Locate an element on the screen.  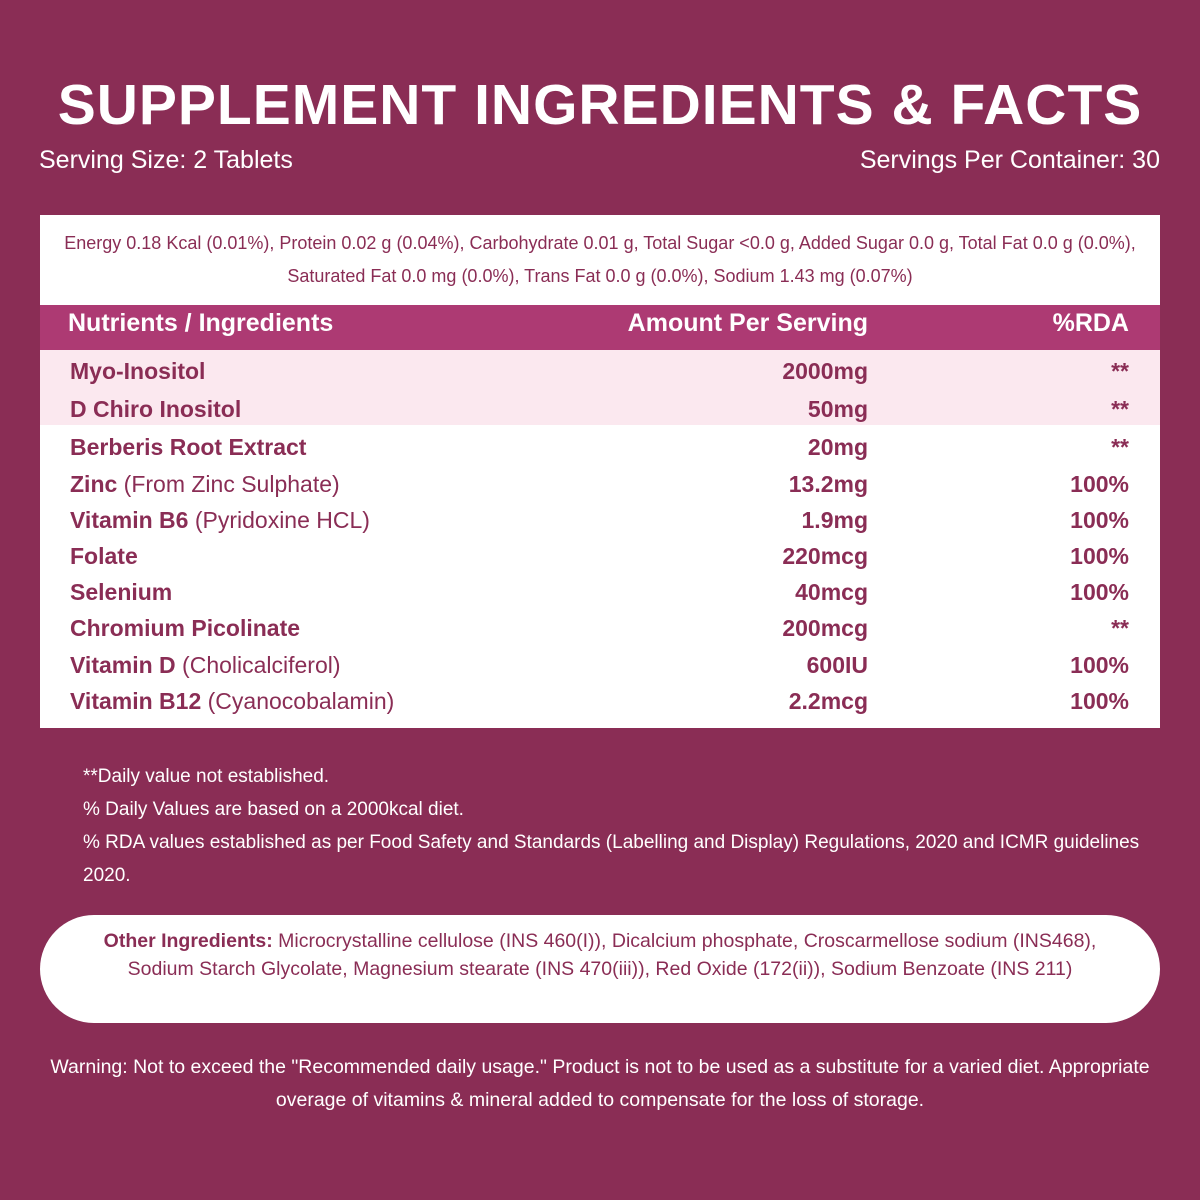
ingredient-name: Chromium Picolinate is located at coordinates (185, 628).